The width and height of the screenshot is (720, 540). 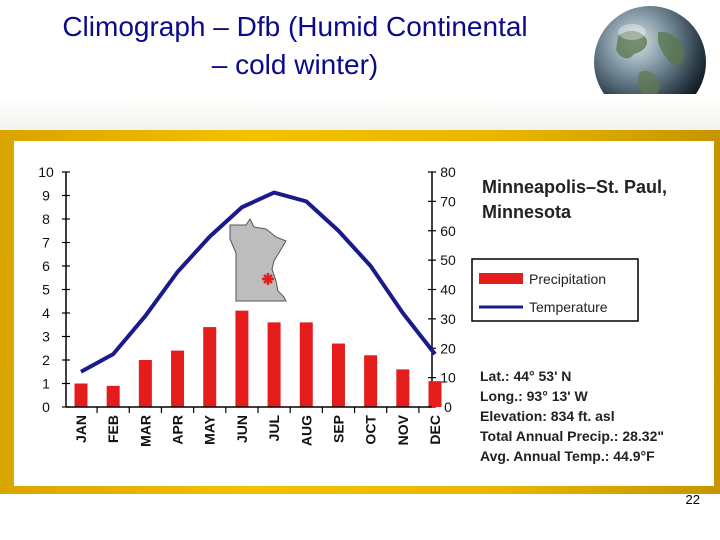 What do you see at coordinates (178, 378) in the screenshot?
I see `precipitation-bar-apr` at bounding box center [178, 378].